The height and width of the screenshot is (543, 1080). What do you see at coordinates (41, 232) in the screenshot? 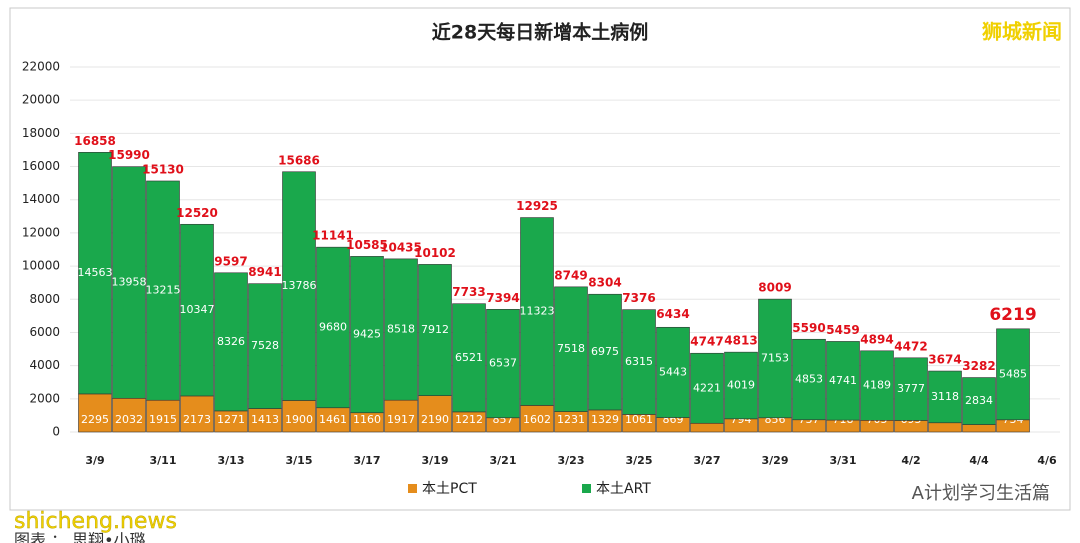
I see `y-tick-label: 12000` at bounding box center [41, 232].